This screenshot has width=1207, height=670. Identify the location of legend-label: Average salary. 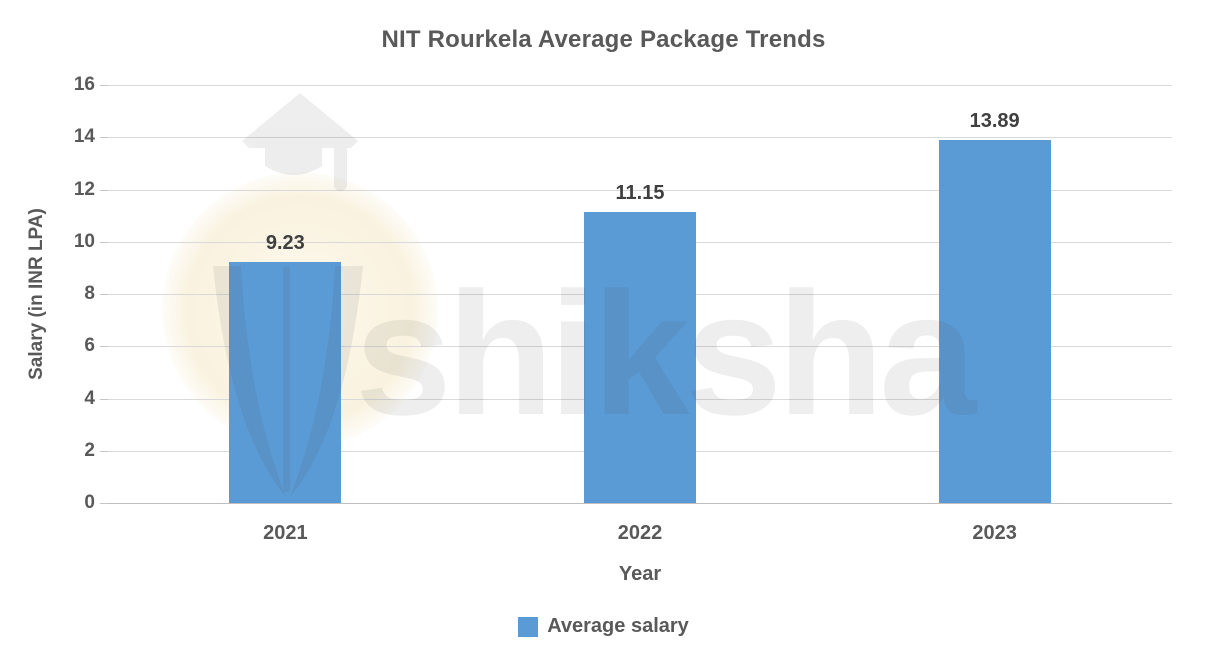
(618, 626).